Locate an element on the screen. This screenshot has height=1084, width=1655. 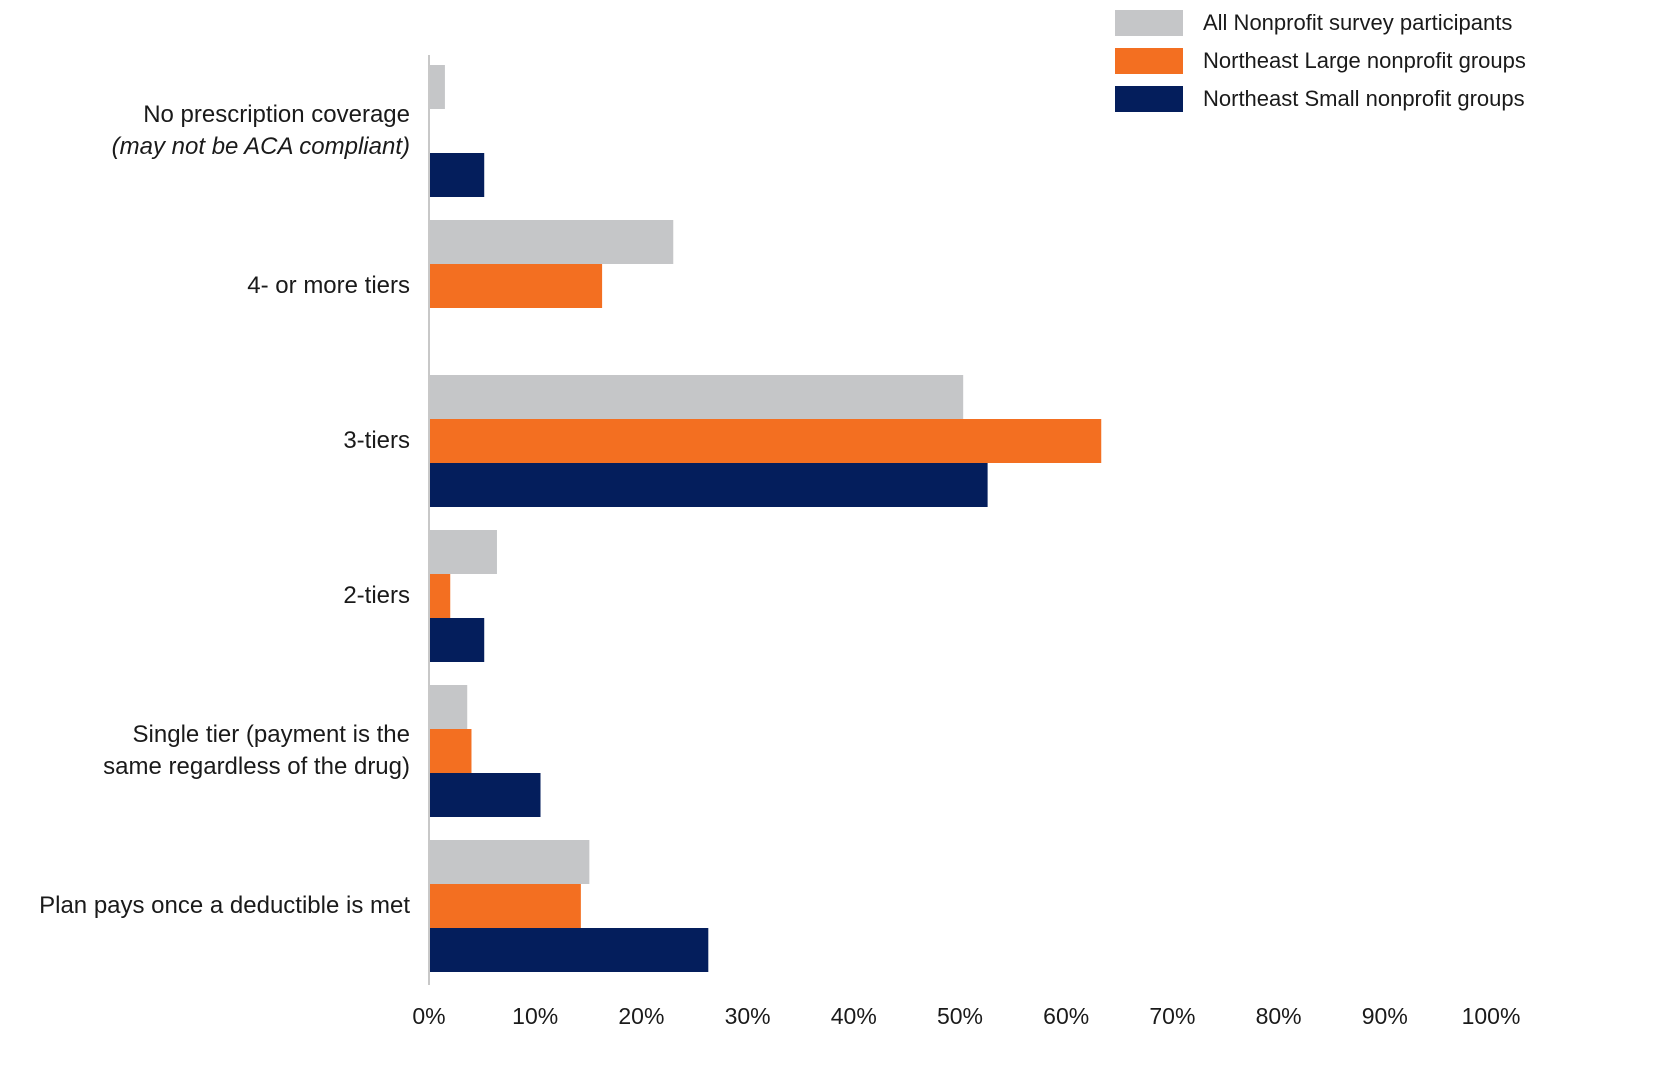
legend-label: Northeast Large nonprofit groups is located at coordinates (1364, 60).